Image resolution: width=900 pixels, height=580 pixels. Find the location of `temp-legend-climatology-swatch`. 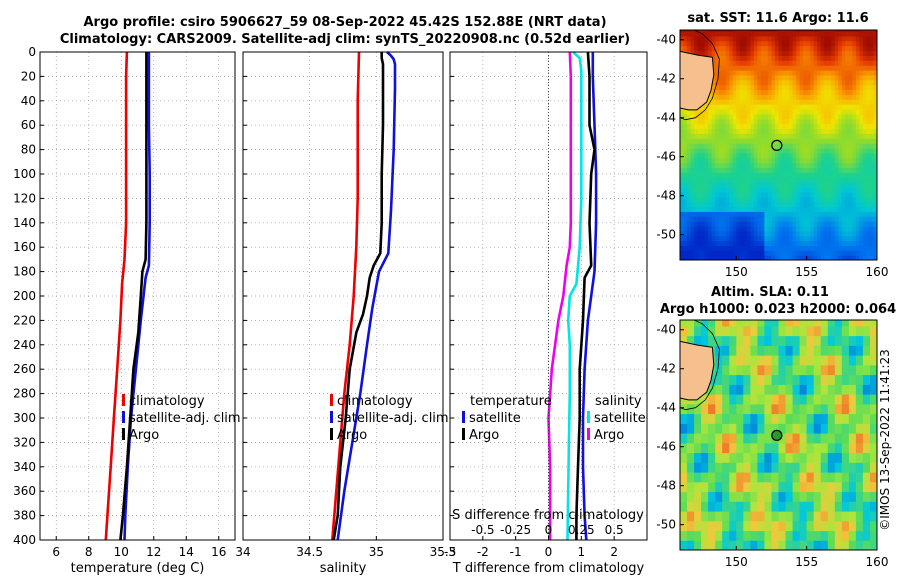

temp-legend-climatology-swatch is located at coordinates (123, 400).